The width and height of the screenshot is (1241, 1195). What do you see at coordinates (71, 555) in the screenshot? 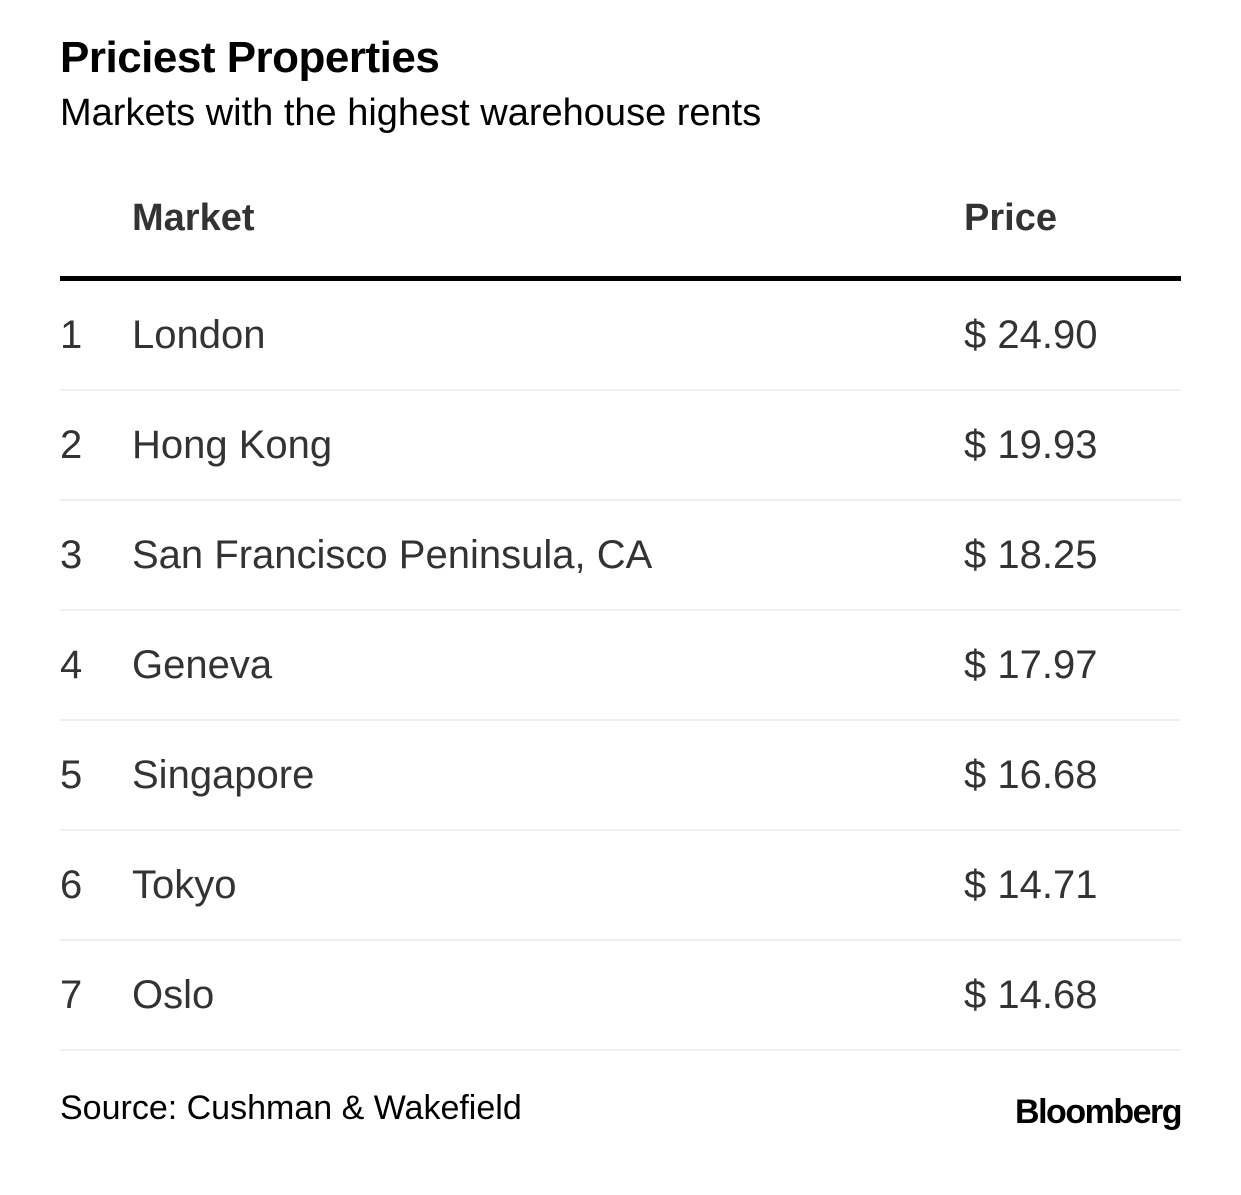
I see `row-rank: 3` at bounding box center [71, 555].